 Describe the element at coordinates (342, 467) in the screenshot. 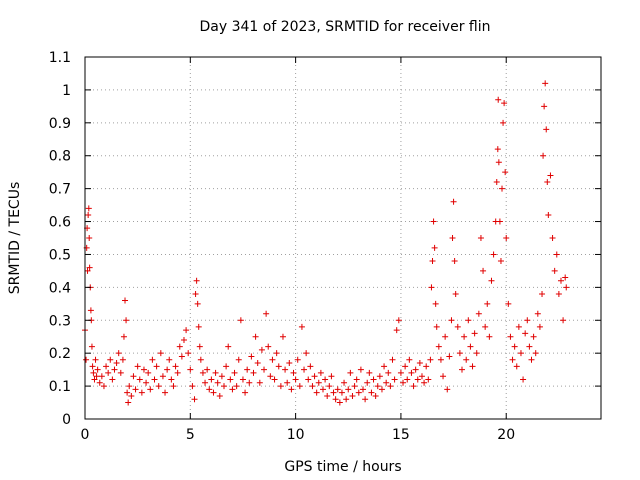

I see `x-axis-label: GPS time / hours` at that location.